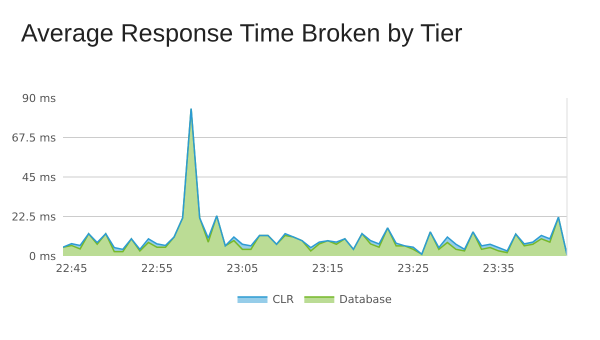 This screenshot has height=340, width=600. What do you see at coordinates (283, 299) in the screenshot?
I see `legend-label: CLR` at bounding box center [283, 299].